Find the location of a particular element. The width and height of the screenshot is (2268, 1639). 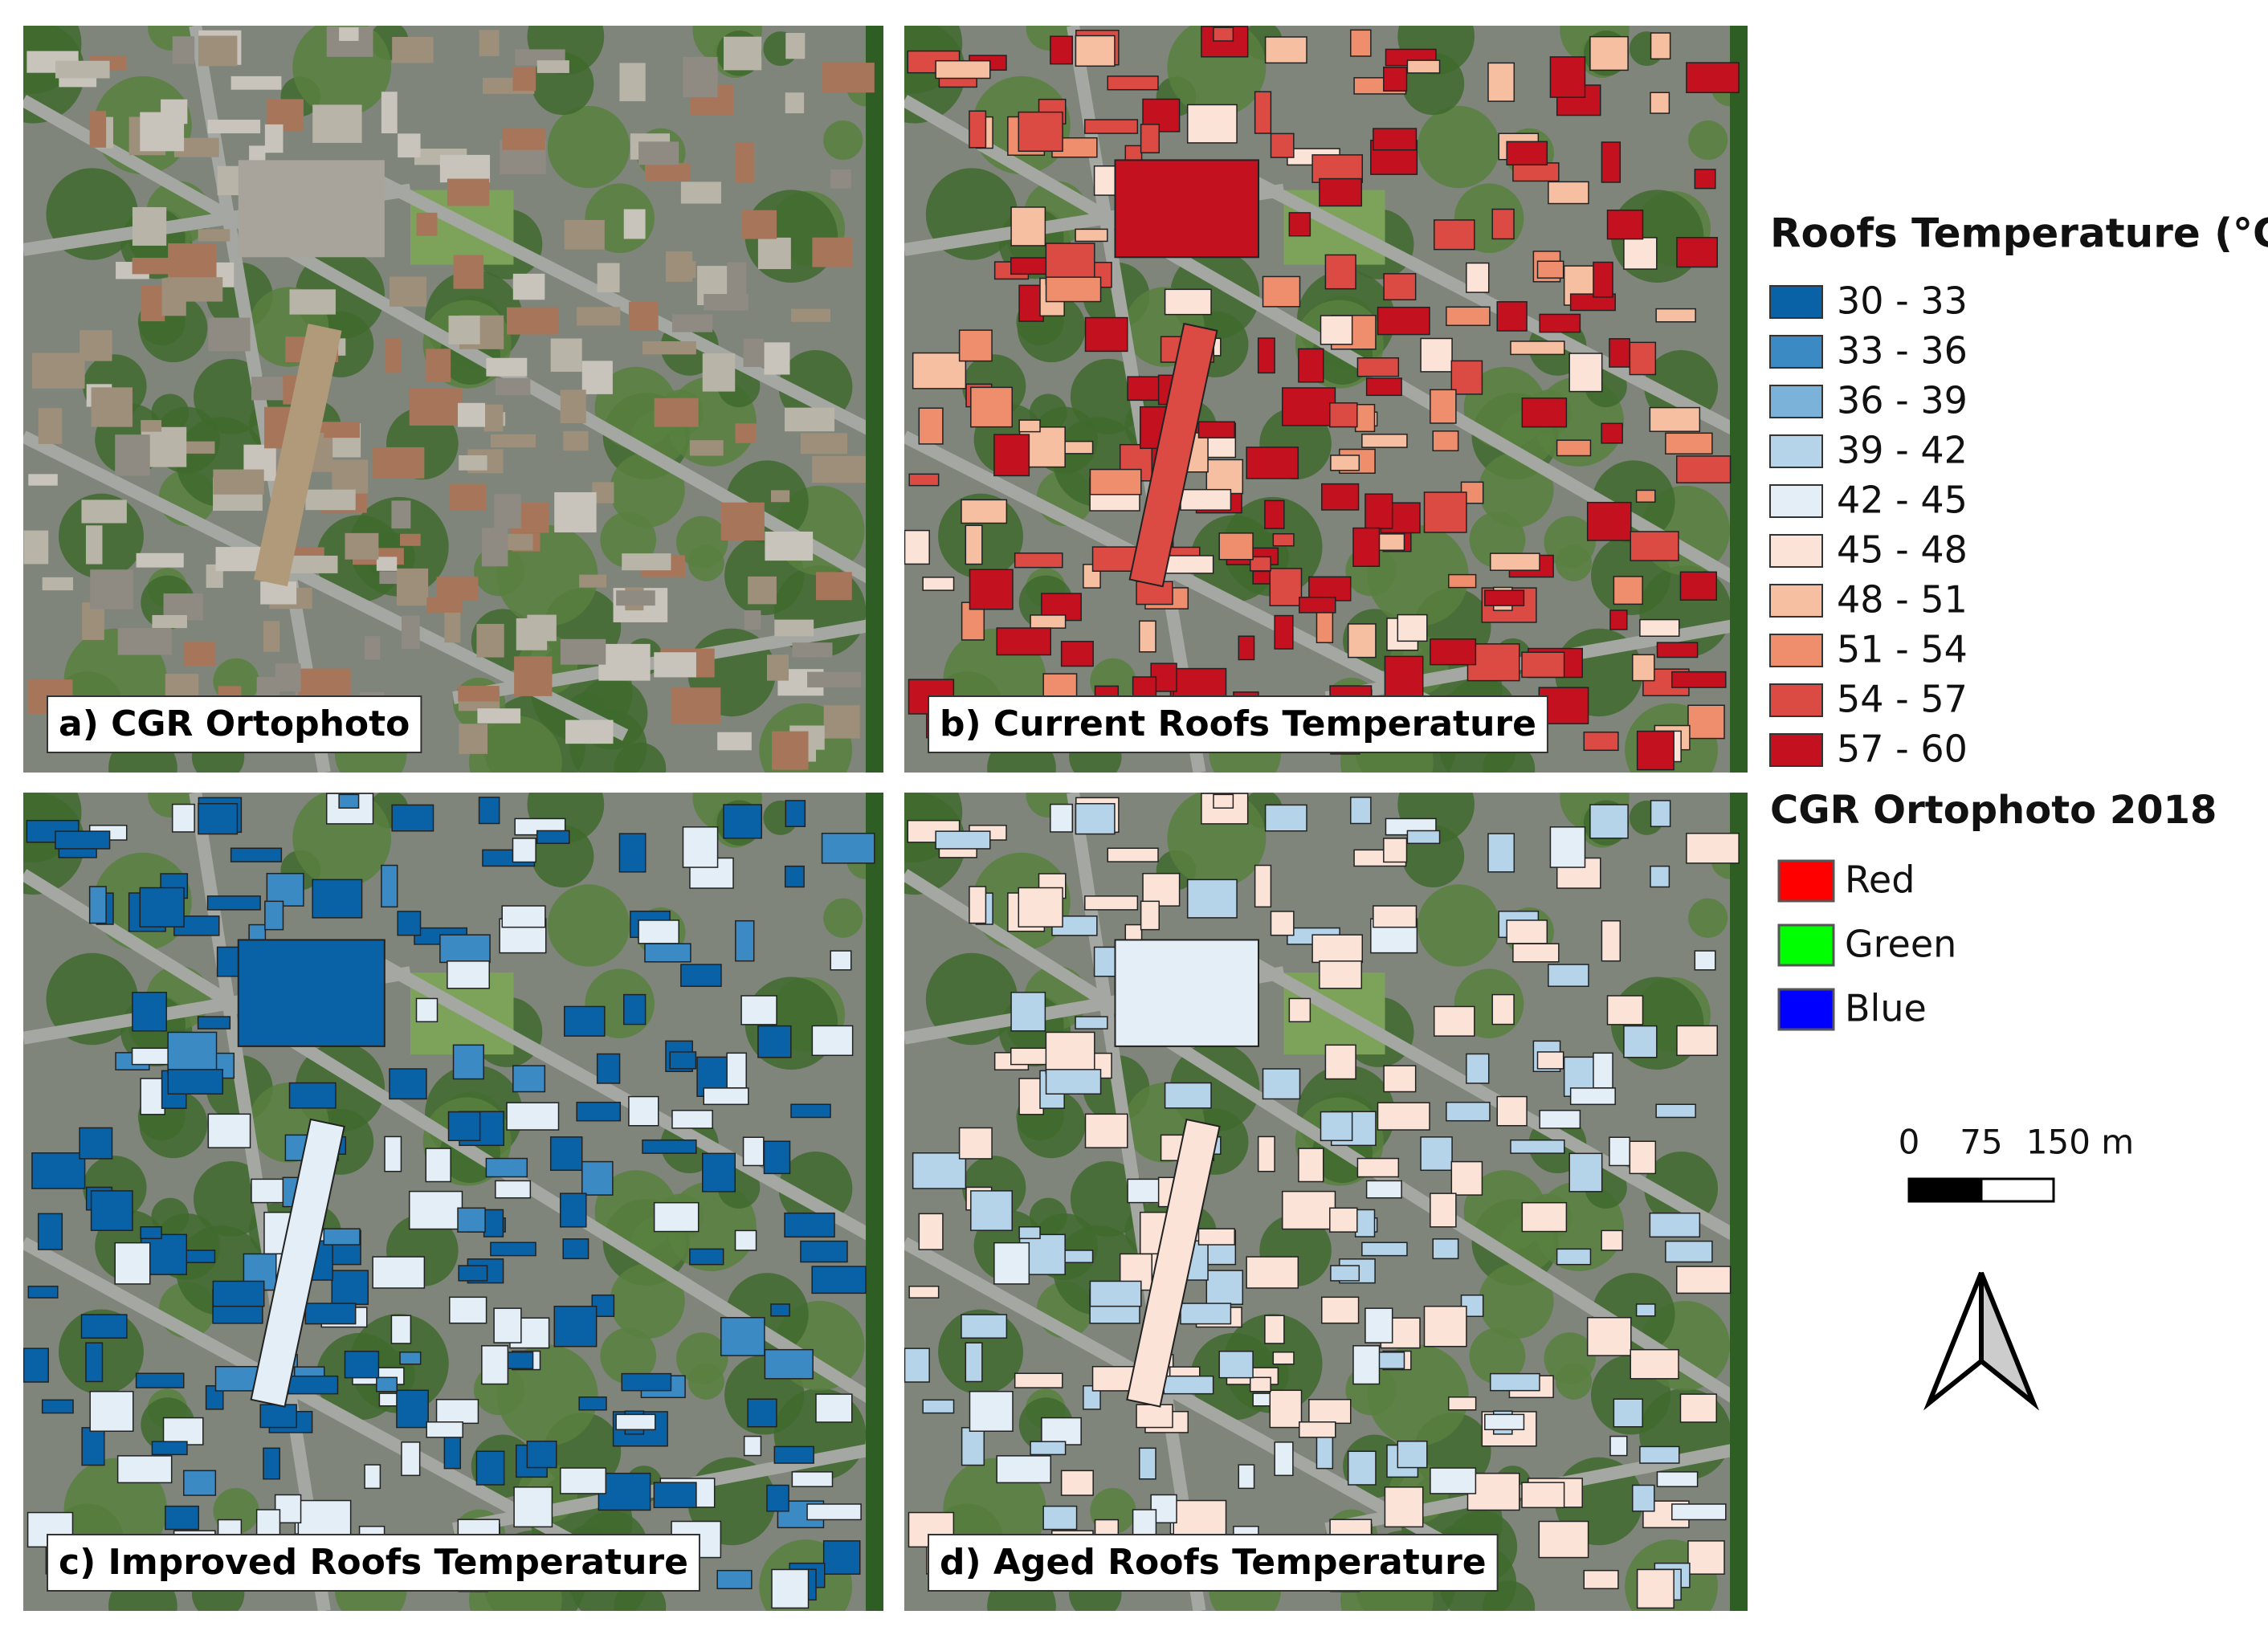

scale-label: 150 m is located at coordinates (2080, 1142).